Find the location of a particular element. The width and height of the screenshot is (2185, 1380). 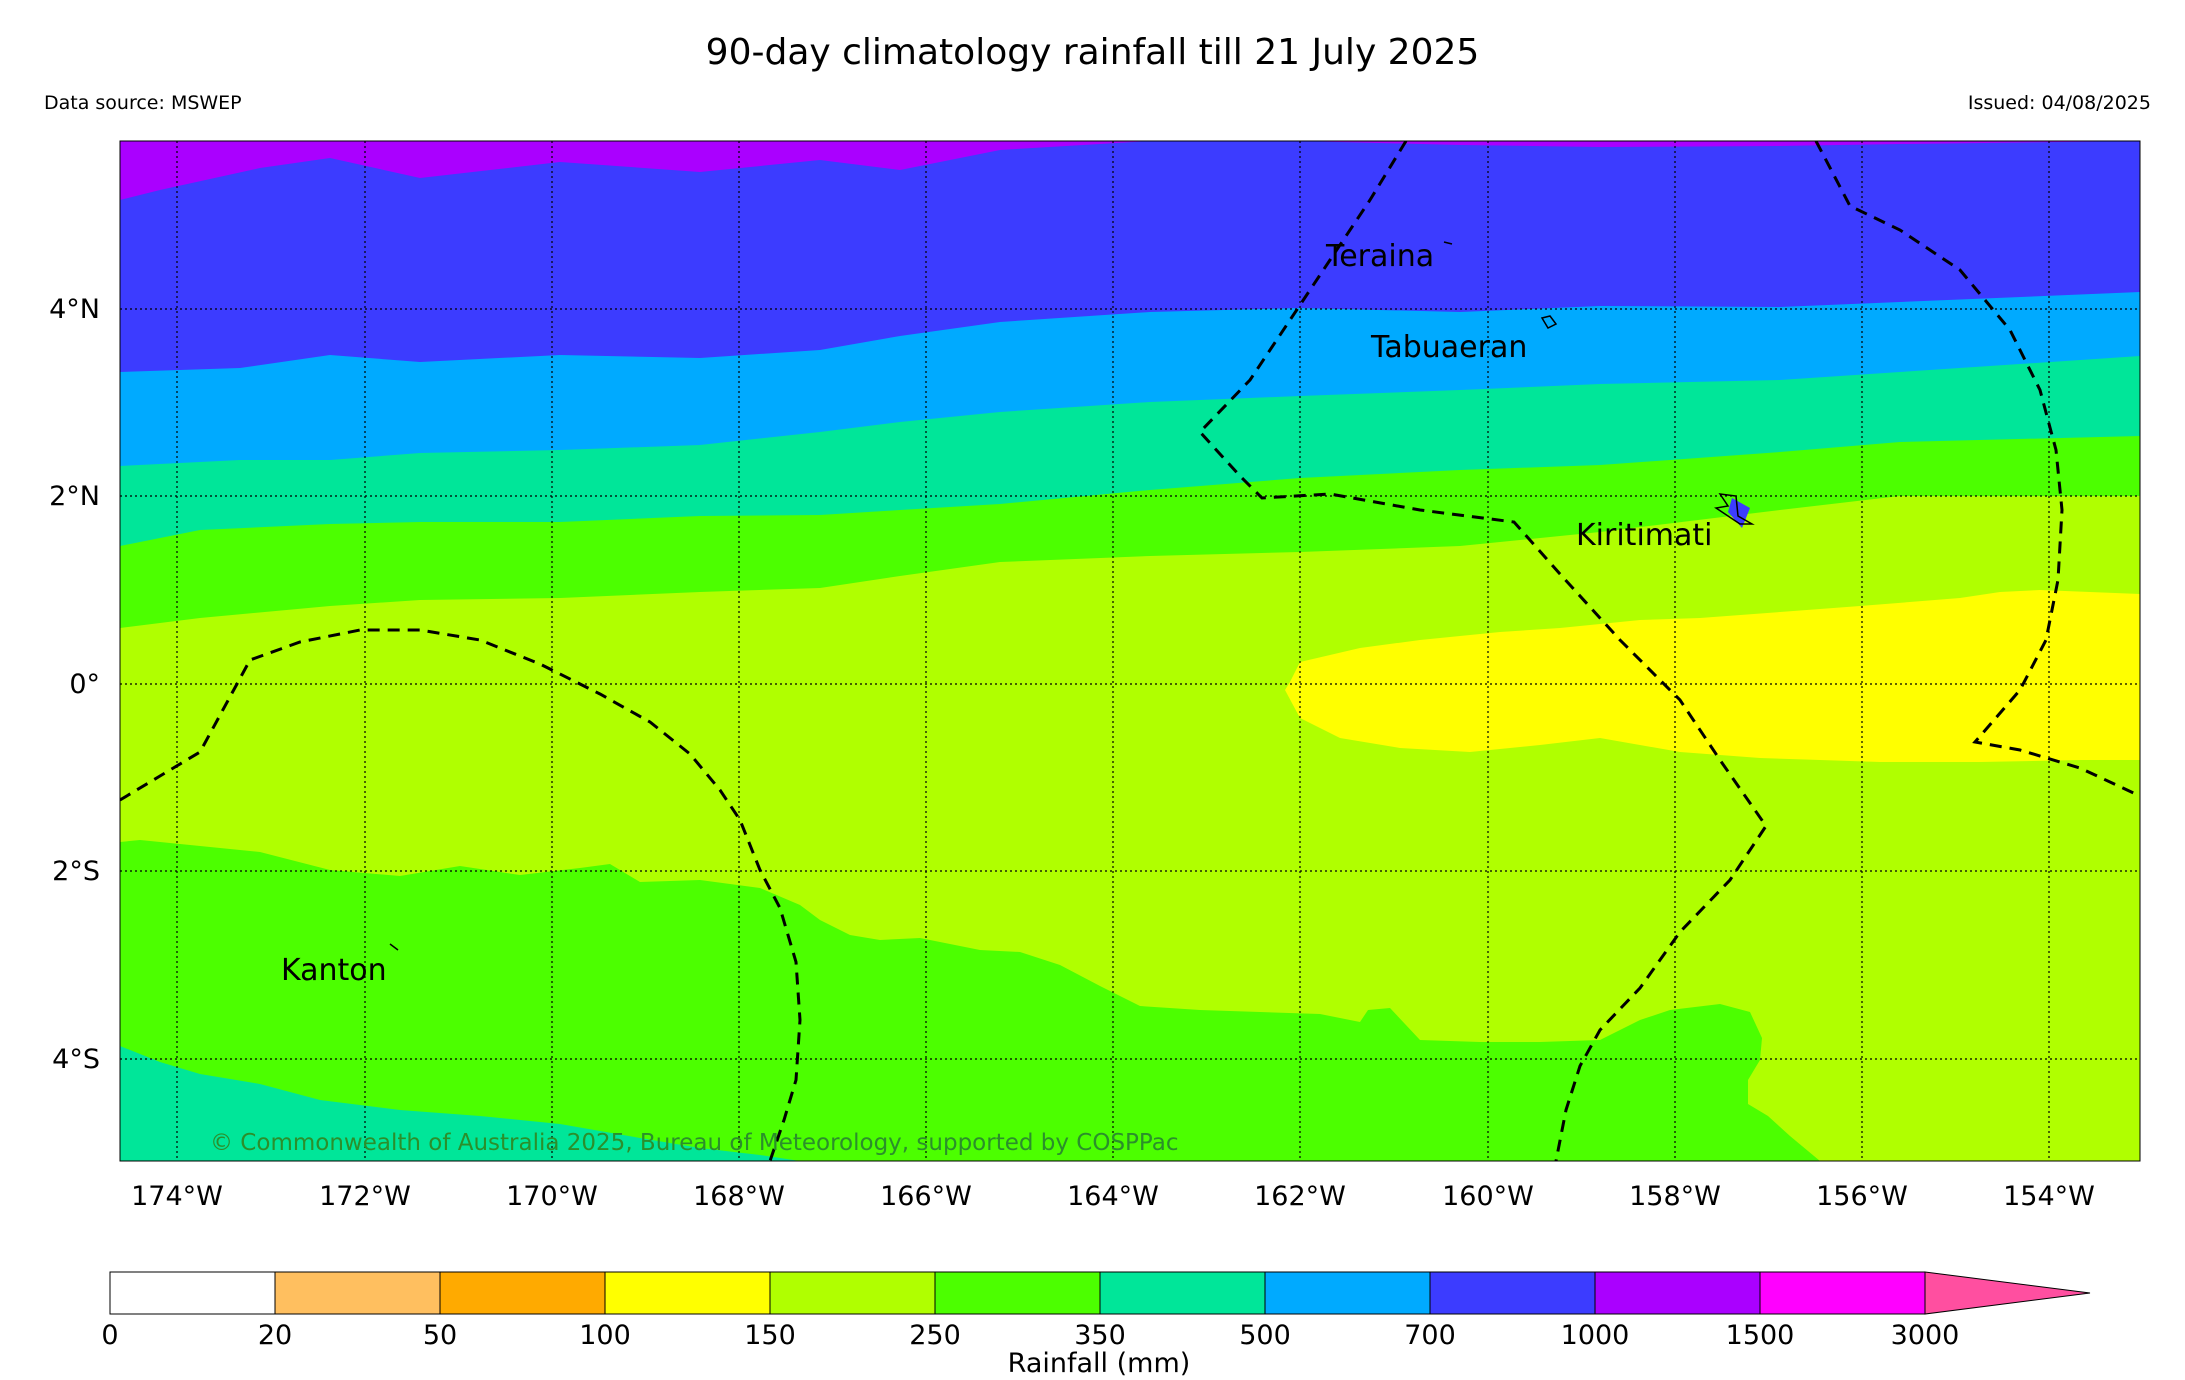

lon-tick-label: 166°W is located at coordinates (926, 1196).